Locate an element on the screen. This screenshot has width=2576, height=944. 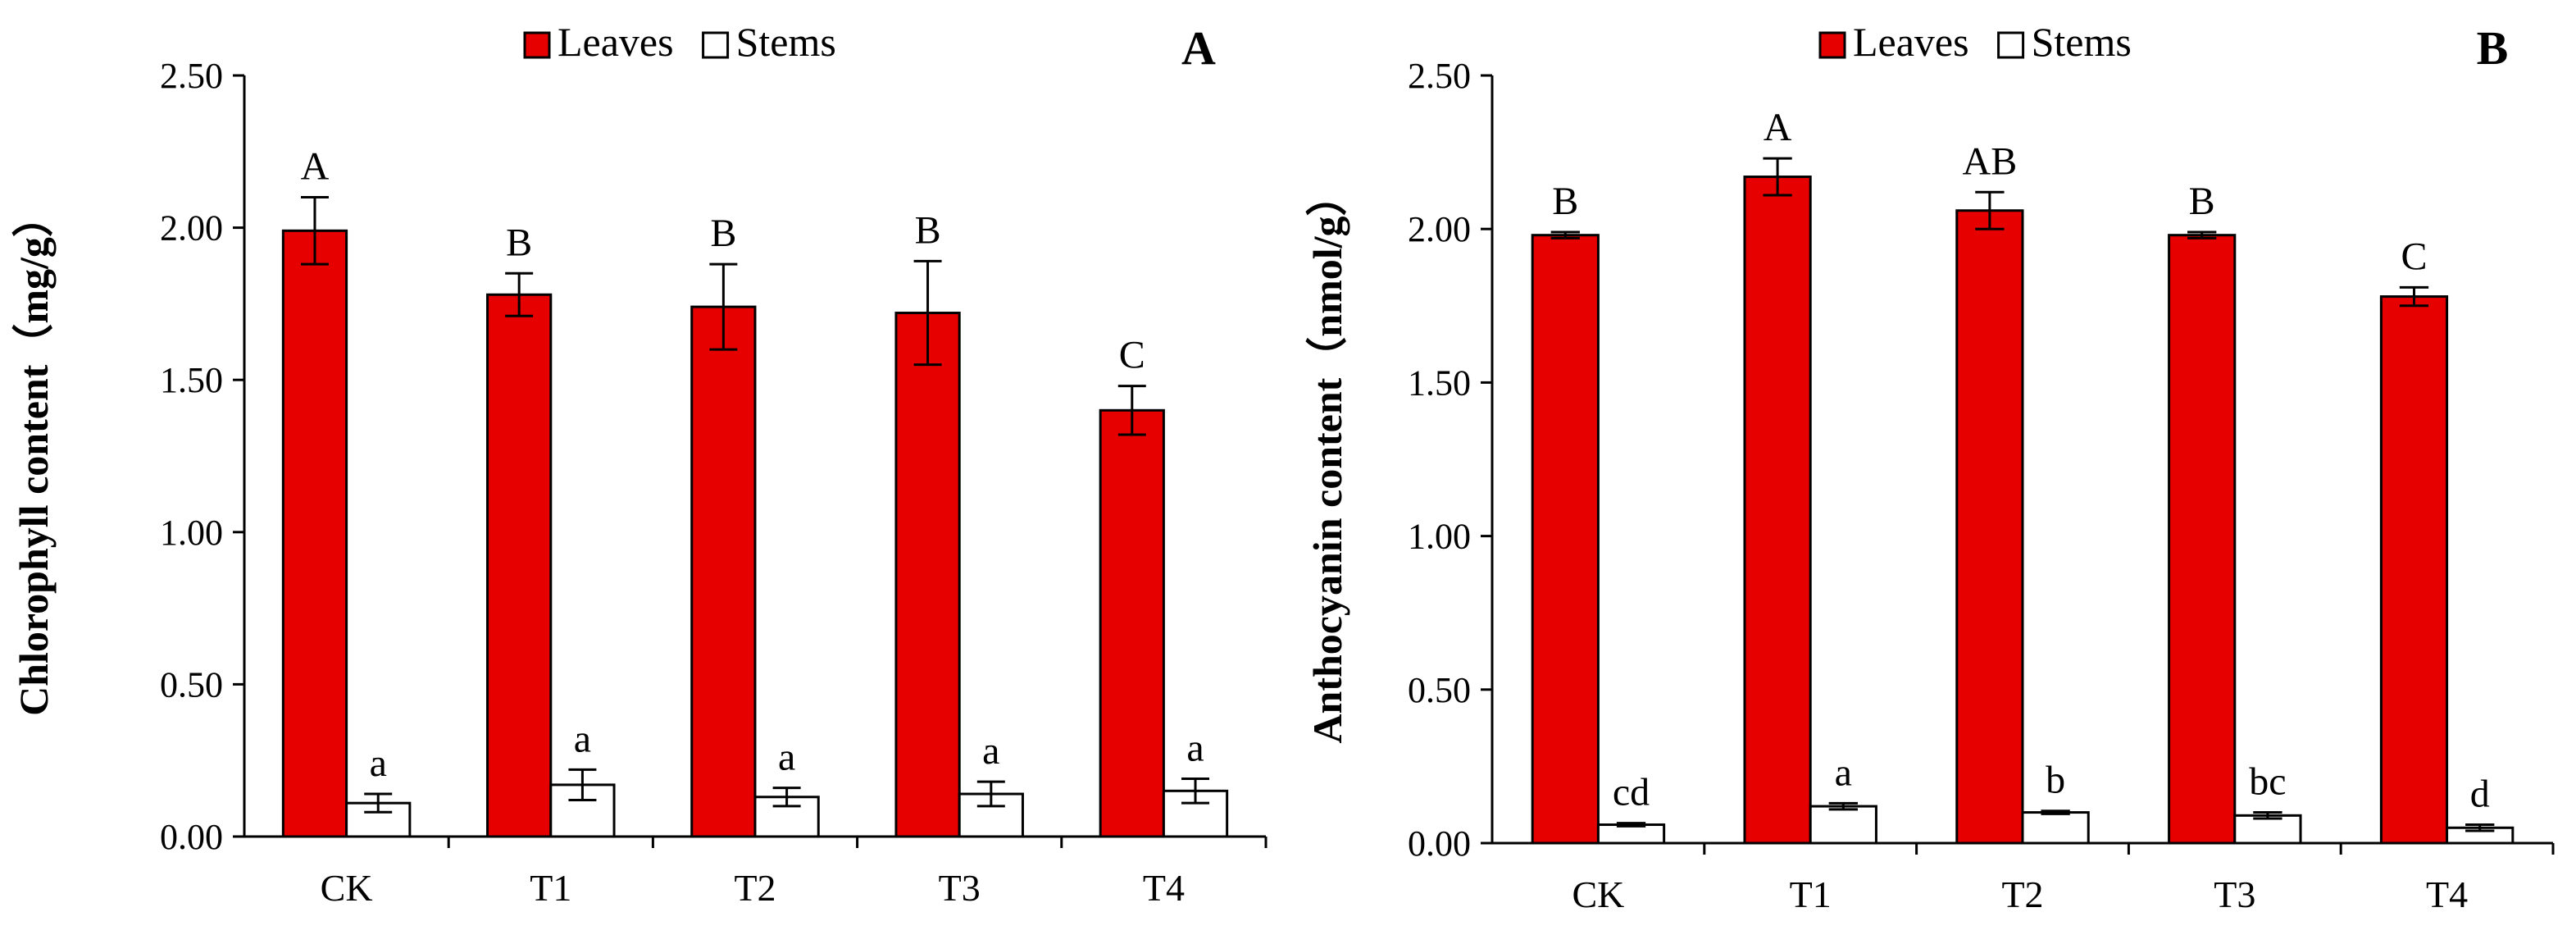
y-axis-title: Chlorophyll content（mg/g） is located at coordinates (34, 456).